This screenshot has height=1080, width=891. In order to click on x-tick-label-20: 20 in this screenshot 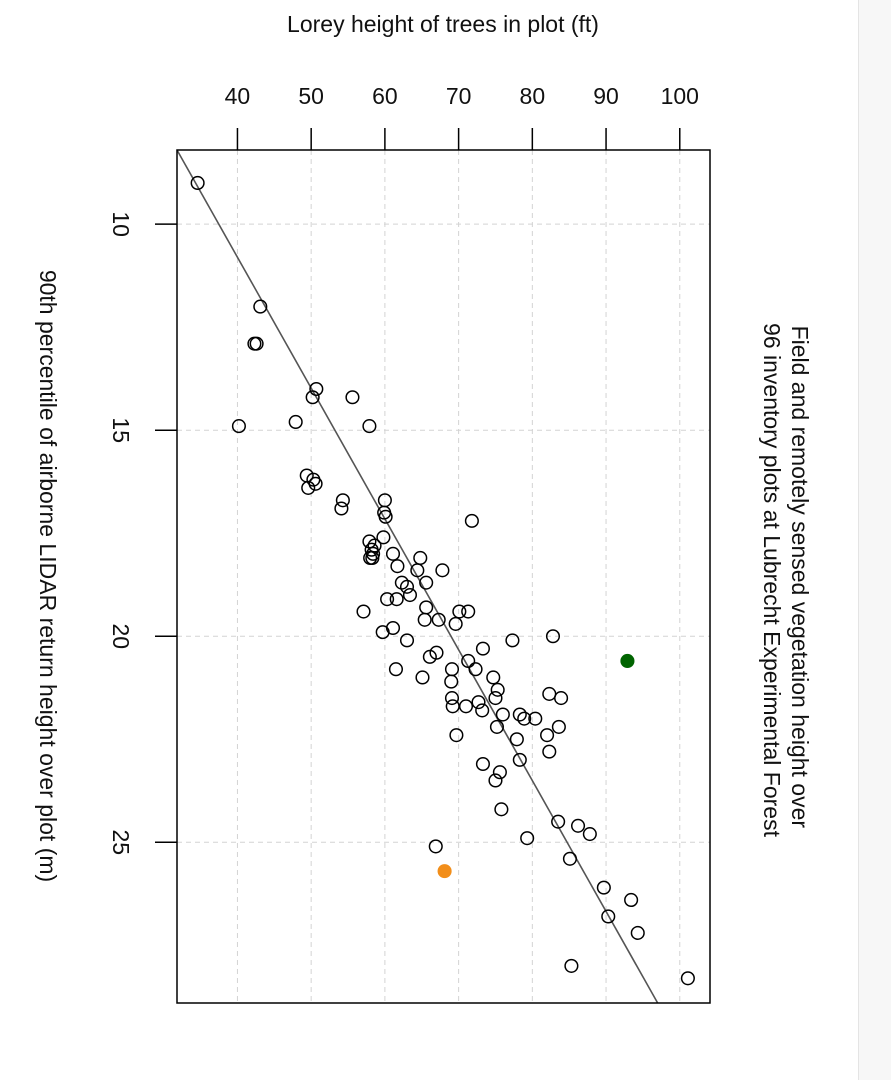, I will do `click(121, 636)`.